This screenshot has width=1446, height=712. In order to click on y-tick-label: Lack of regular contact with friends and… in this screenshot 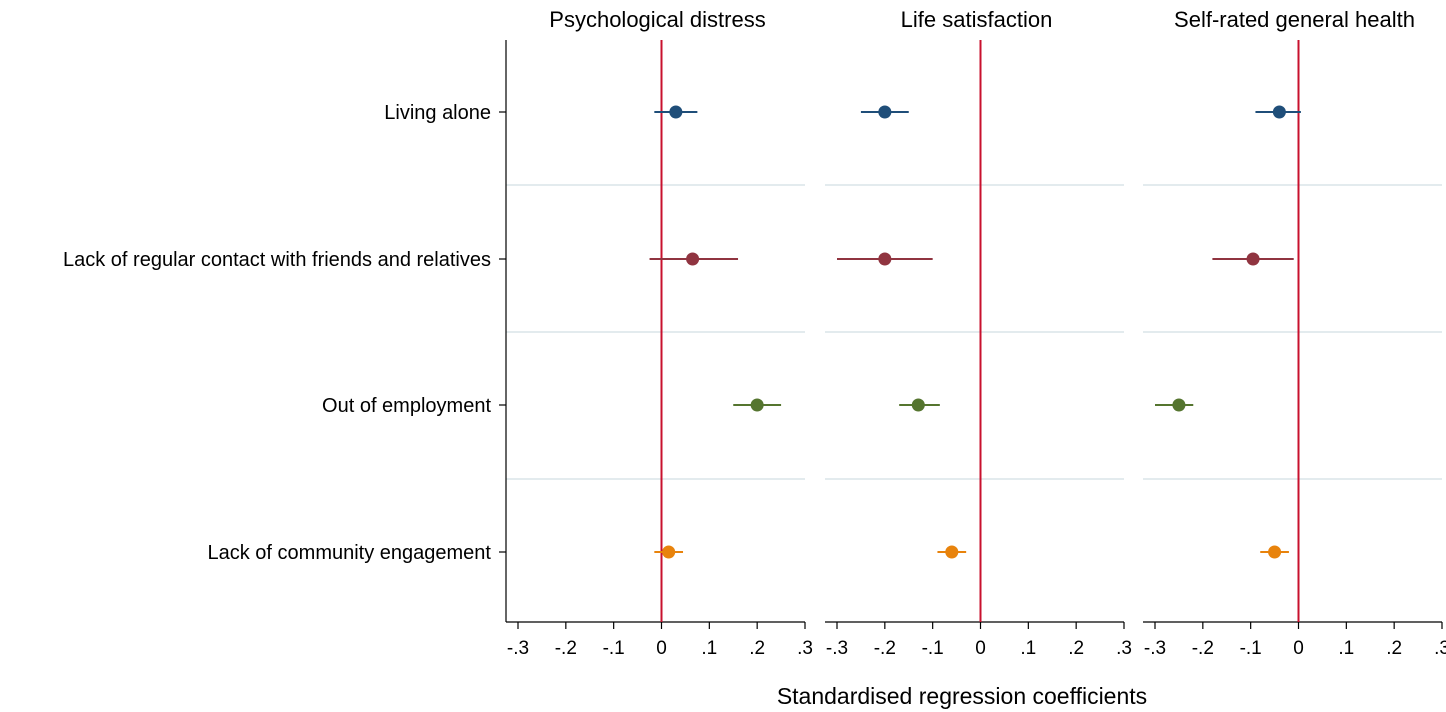, I will do `click(277, 260)`.